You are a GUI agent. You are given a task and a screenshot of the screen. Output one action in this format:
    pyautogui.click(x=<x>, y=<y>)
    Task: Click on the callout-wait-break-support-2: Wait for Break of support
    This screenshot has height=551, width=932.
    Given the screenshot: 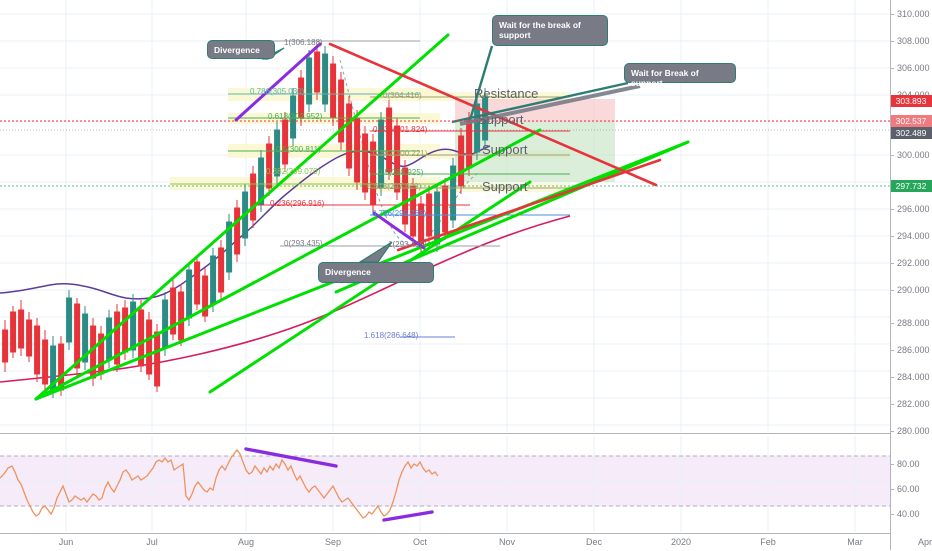 What is the action you would take?
    pyautogui.click(x=680, y=75)
    